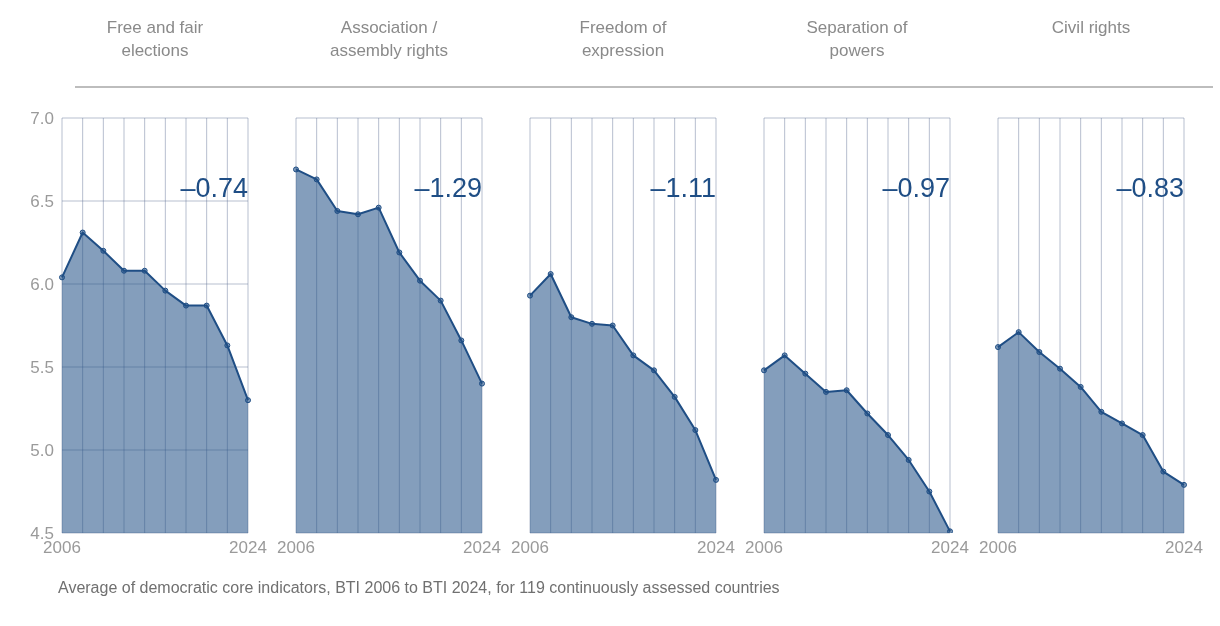 The width and height of the screenshot is (1220, 626). What do you see at coordinates (447, 188) in the screenshot?
I see `annotation: –1.29` at bounding box center [447, 188].